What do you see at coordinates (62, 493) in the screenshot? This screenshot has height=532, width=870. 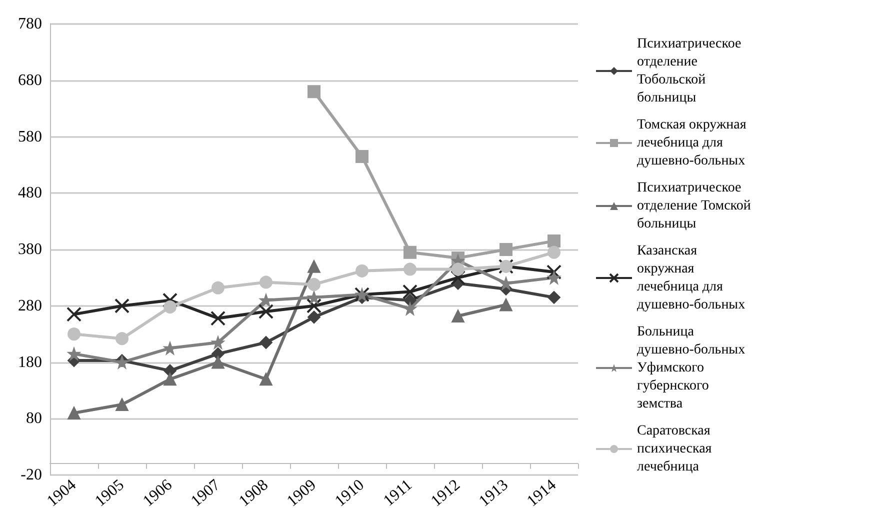 I see `x-tick-label: 1904` at bounding box center [62, 493].